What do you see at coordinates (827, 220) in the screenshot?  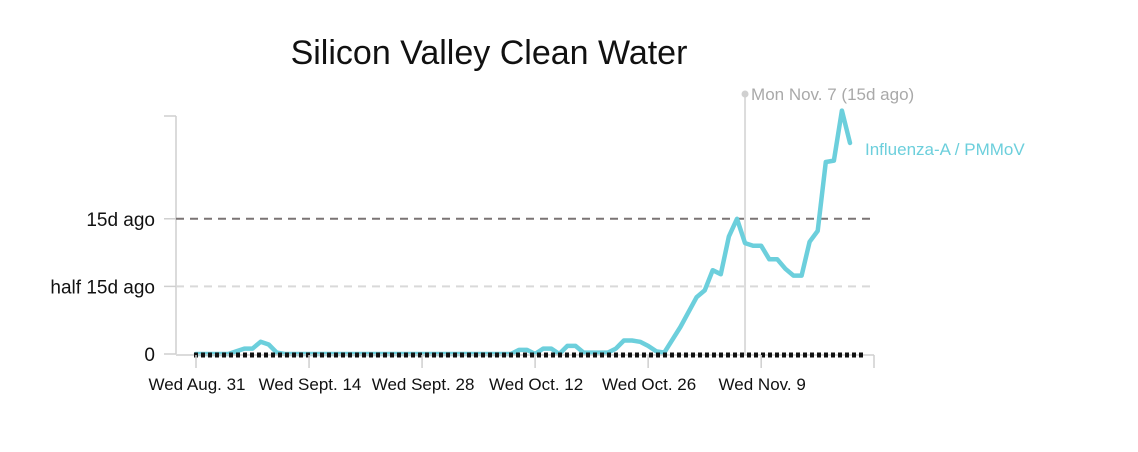 I see `date-marker: Mon Nov. 7 (15d ago)` at bounding box center [827, 220].